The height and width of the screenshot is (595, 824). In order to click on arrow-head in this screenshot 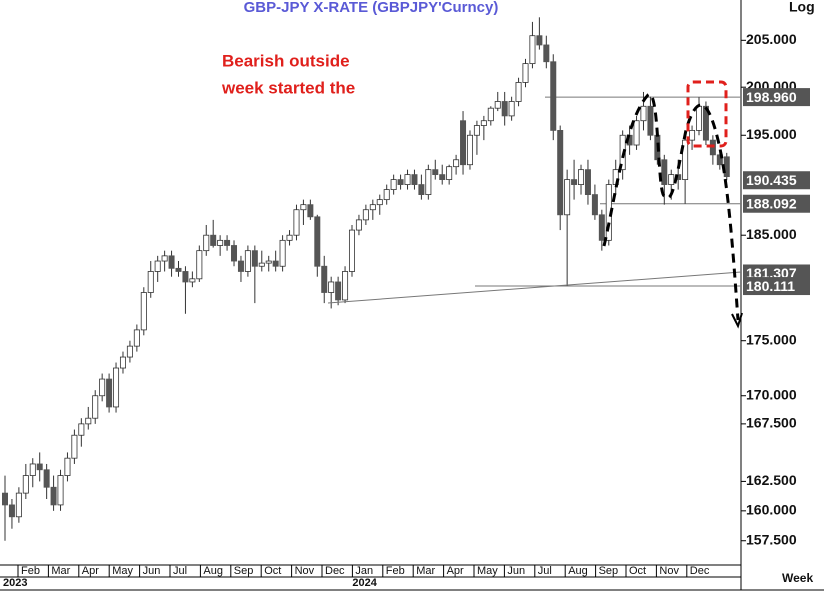, I will do `click(737, 320)`.